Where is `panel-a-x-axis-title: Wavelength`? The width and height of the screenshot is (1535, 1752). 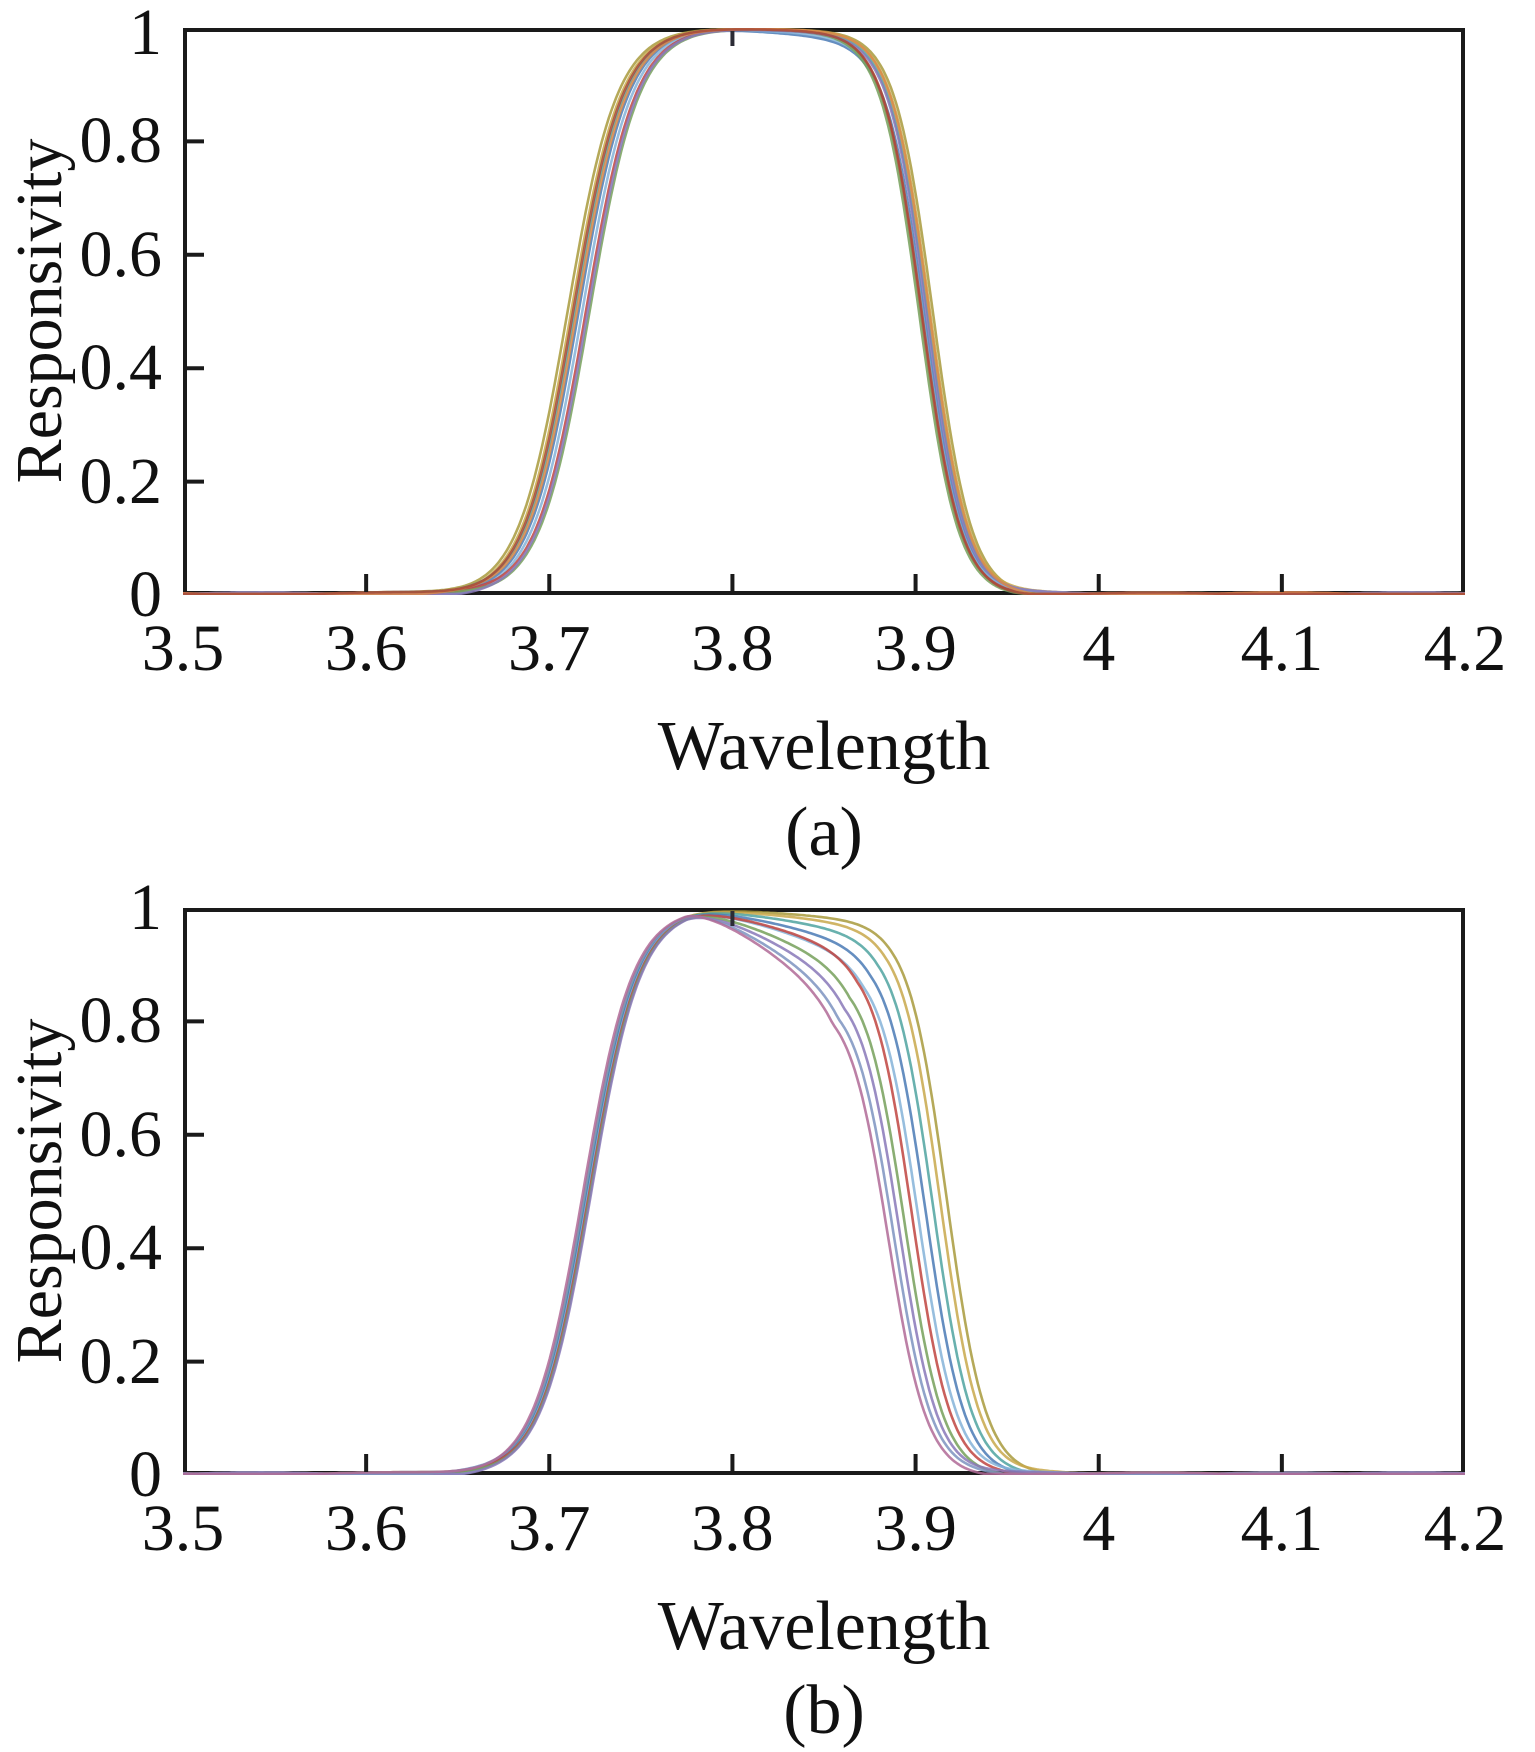
panel-a-x-axis-title: Wavelength is located at coordinates (824, 746).